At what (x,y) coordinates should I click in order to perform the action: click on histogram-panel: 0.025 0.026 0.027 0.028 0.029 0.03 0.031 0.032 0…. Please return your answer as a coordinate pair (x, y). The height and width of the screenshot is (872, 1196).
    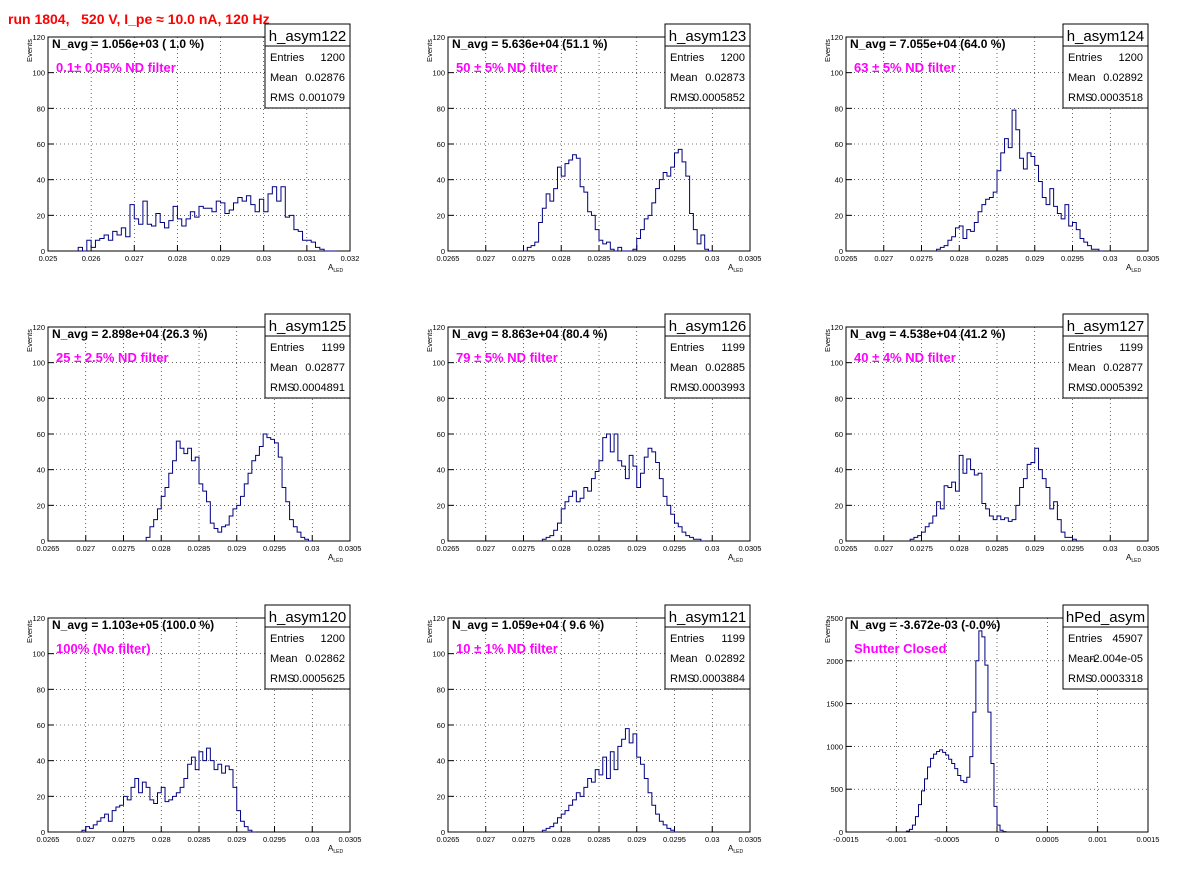
    Looking at the image, I should click on (192, 148).